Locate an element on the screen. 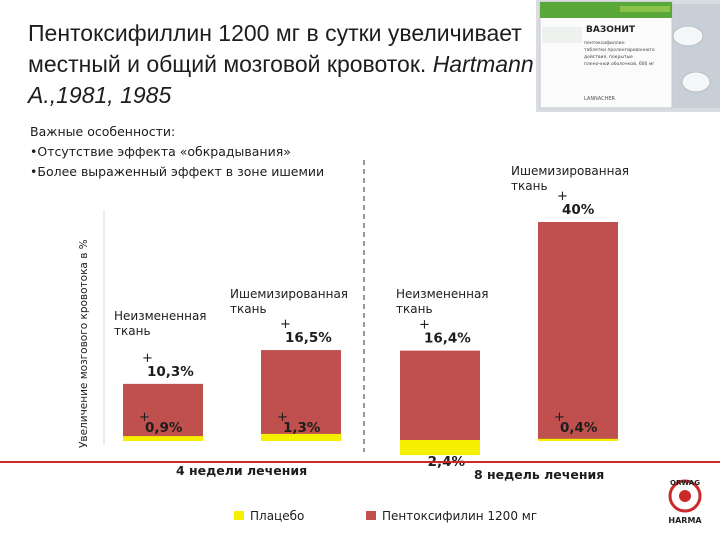 The image size is (720, 540). group-label-3: Неизмененная ткань is located at coordinates (442, 301).